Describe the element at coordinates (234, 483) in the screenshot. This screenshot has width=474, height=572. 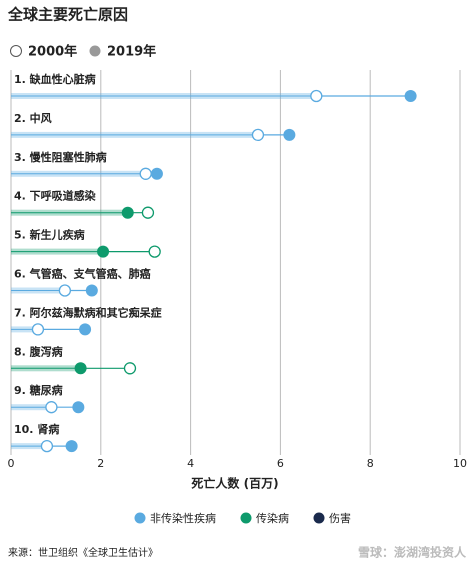
I see `x-axis-label: 死亡人数 (百万)` at that location.